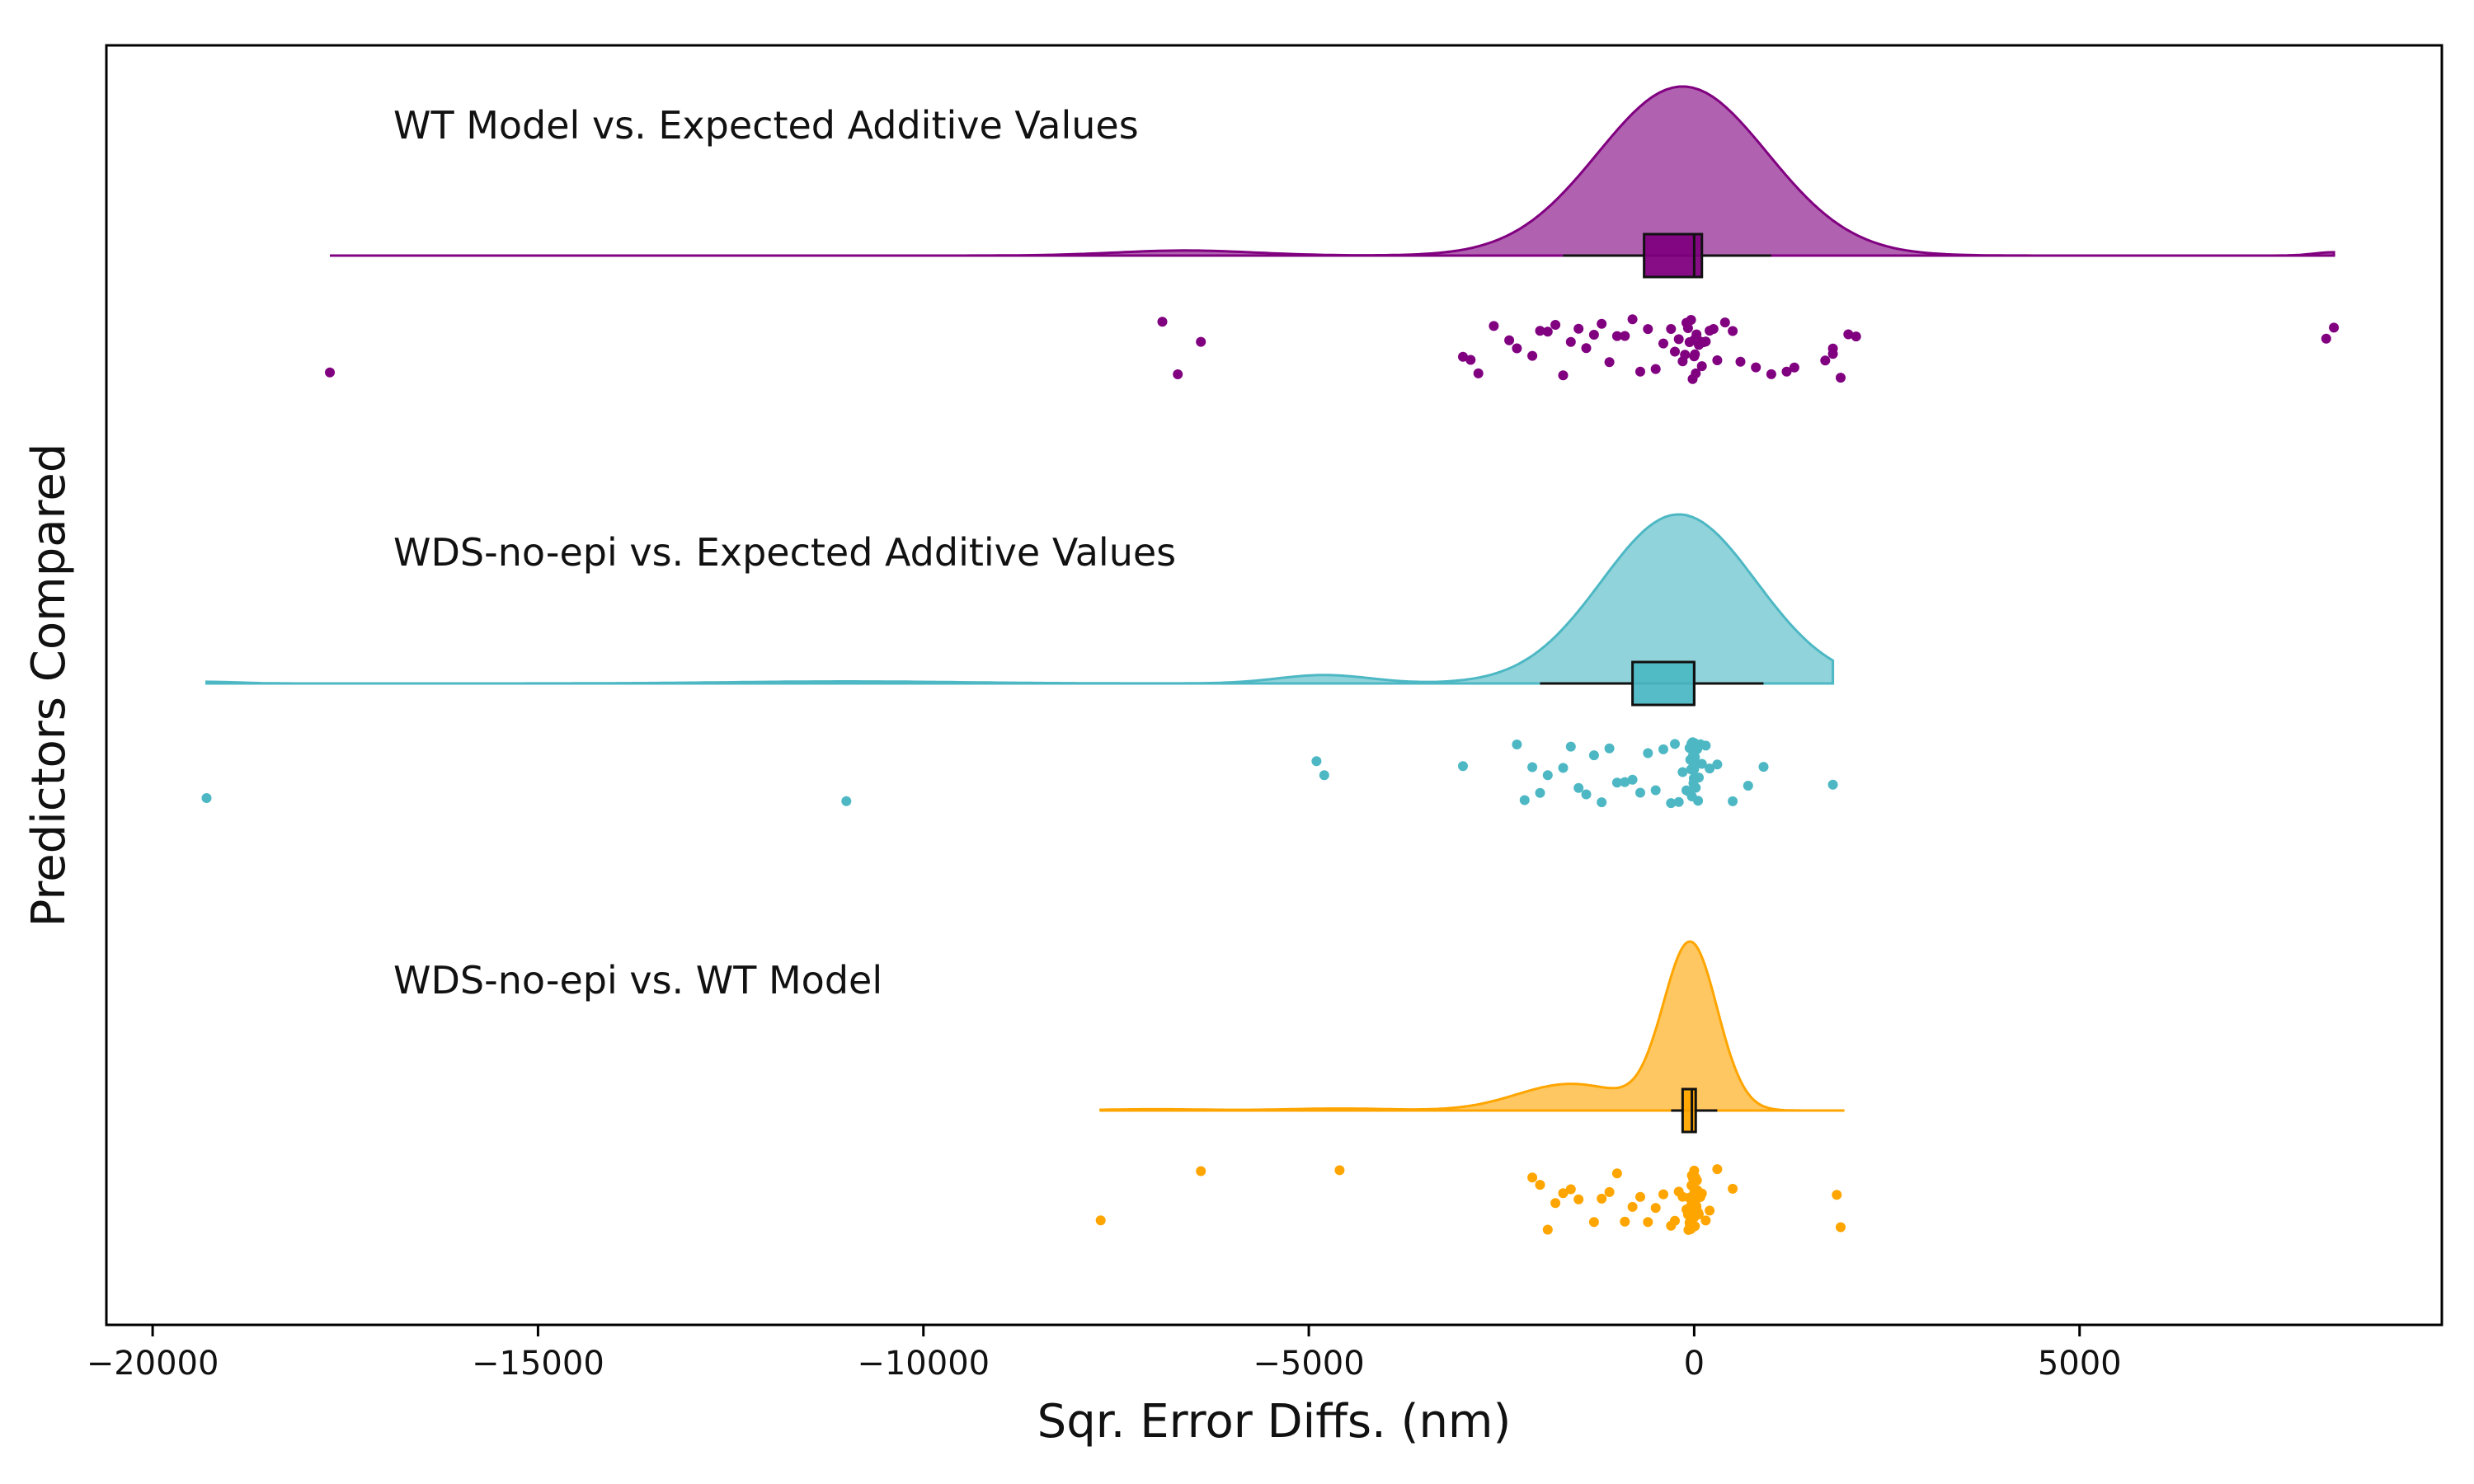 This screenshot has width=2474, height=1484. I want to click on group-label: WDS-no-epi vs. Expected Additive Values, so click(784, 552).